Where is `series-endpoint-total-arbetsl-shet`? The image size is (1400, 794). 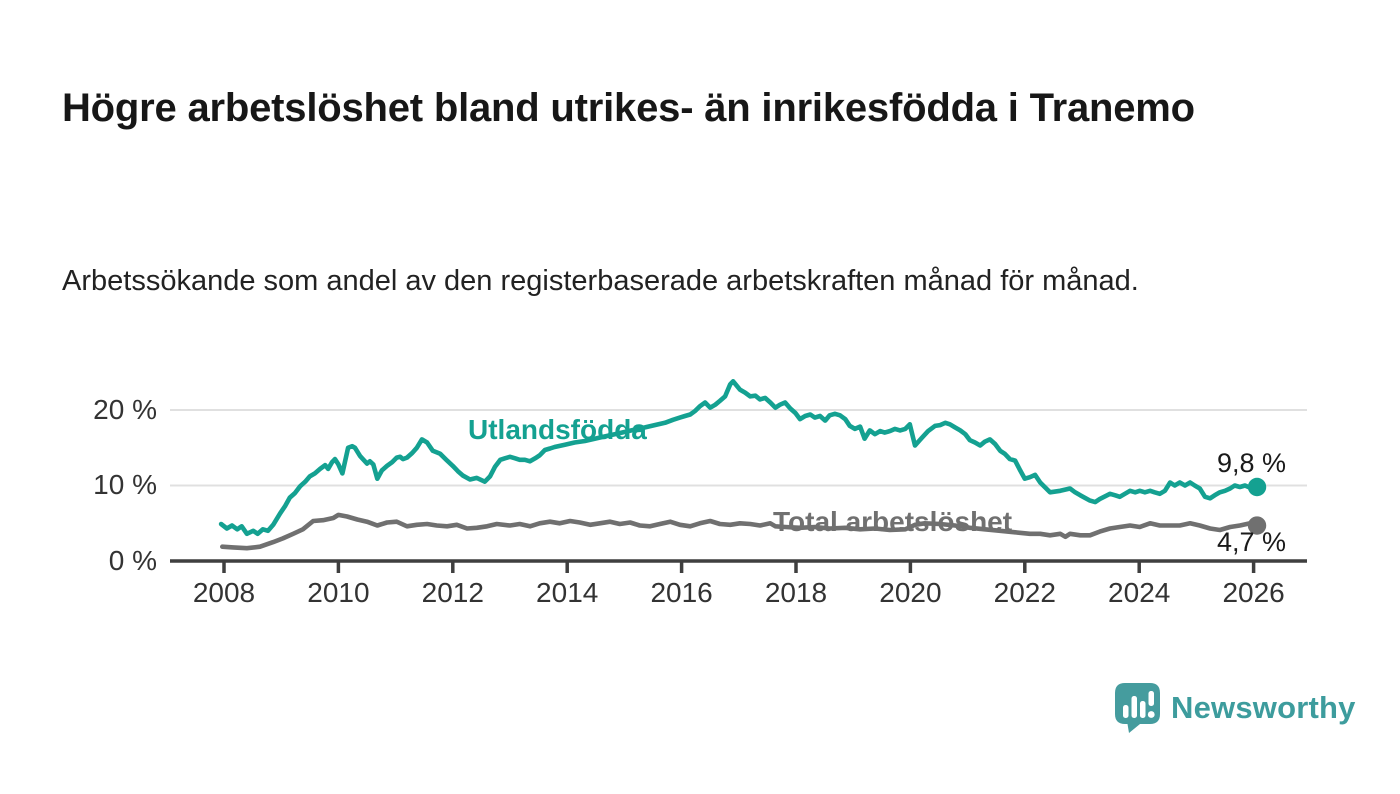
series-endpoint-total-arbetsl-shet is located at coordinates (1257, 525).